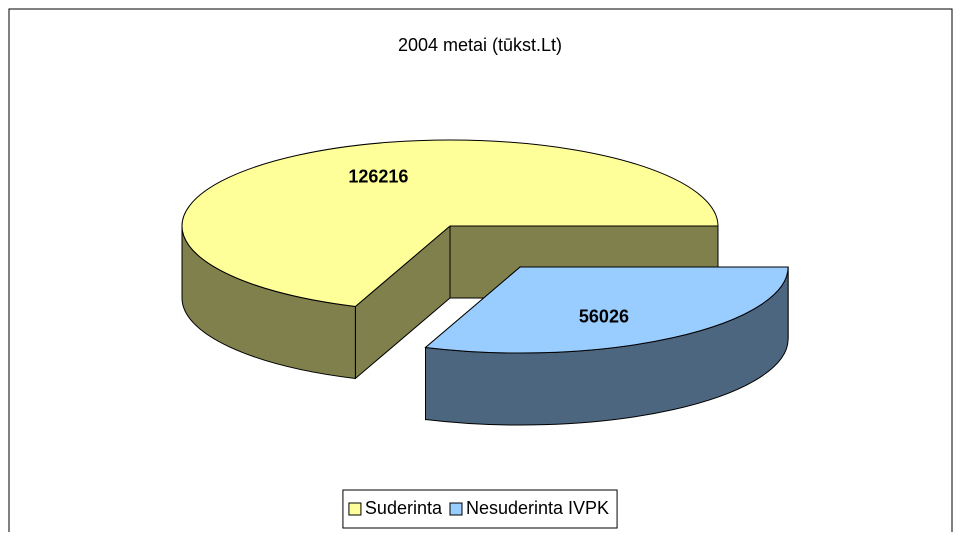 The width and height of the screenshot is (964, 537). Describe the element at coordinates (604, 316) in the screenshot. I see `data-label: 56026` at that location.